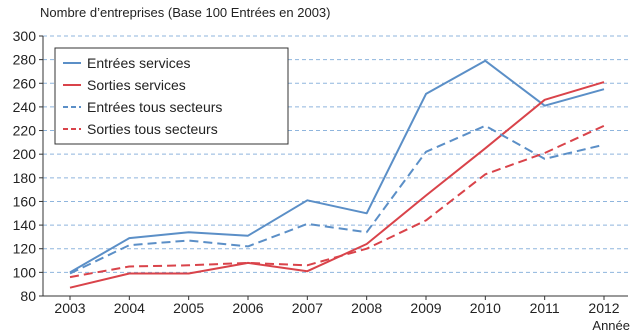 The height and width of the screenshot is (334, 636). What do you see at coordinates (25, 36) in the screenshot?
I see `y-tick-label: 300` at bounding box center [25, 36].